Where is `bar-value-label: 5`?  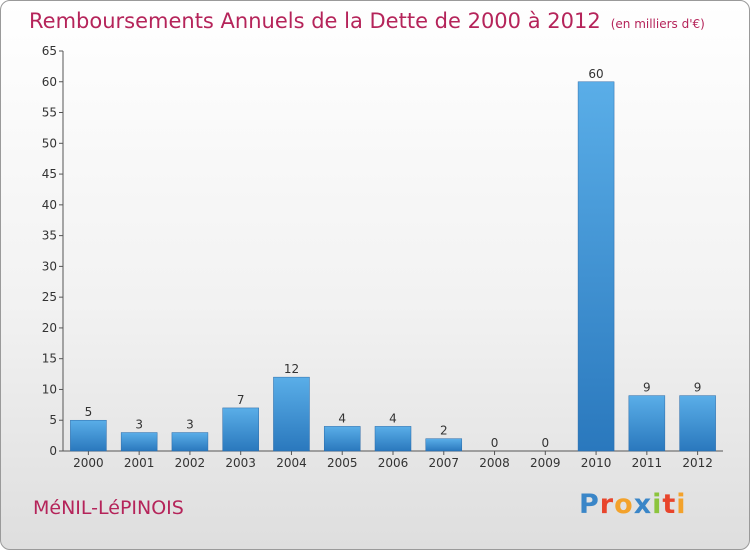 bar-value-label: 5 is located at coordinates (89, 412).